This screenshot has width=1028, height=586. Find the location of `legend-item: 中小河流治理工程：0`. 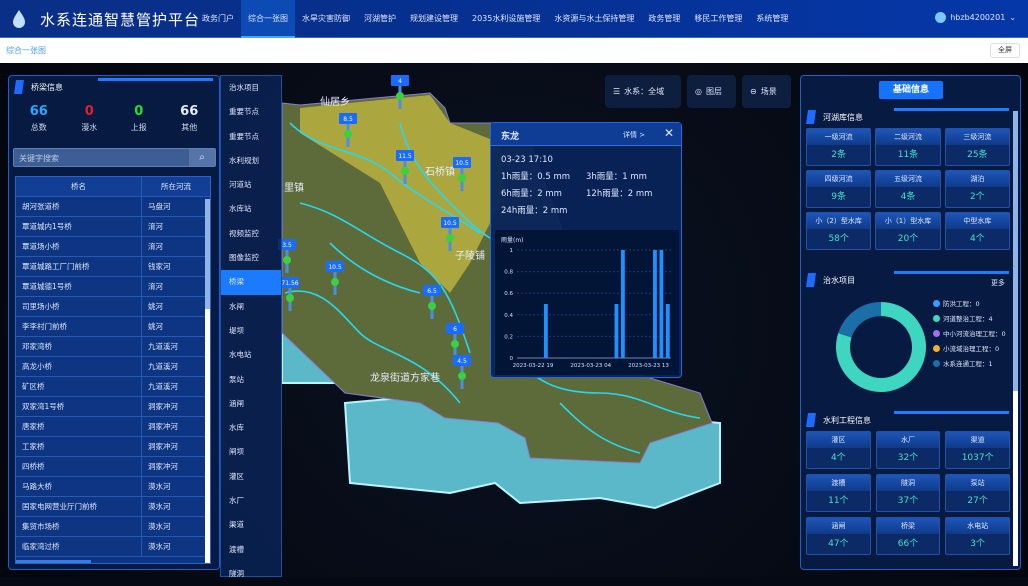

legend-item: 中小河流治理工程：0 is located at coordinates (969, 334).